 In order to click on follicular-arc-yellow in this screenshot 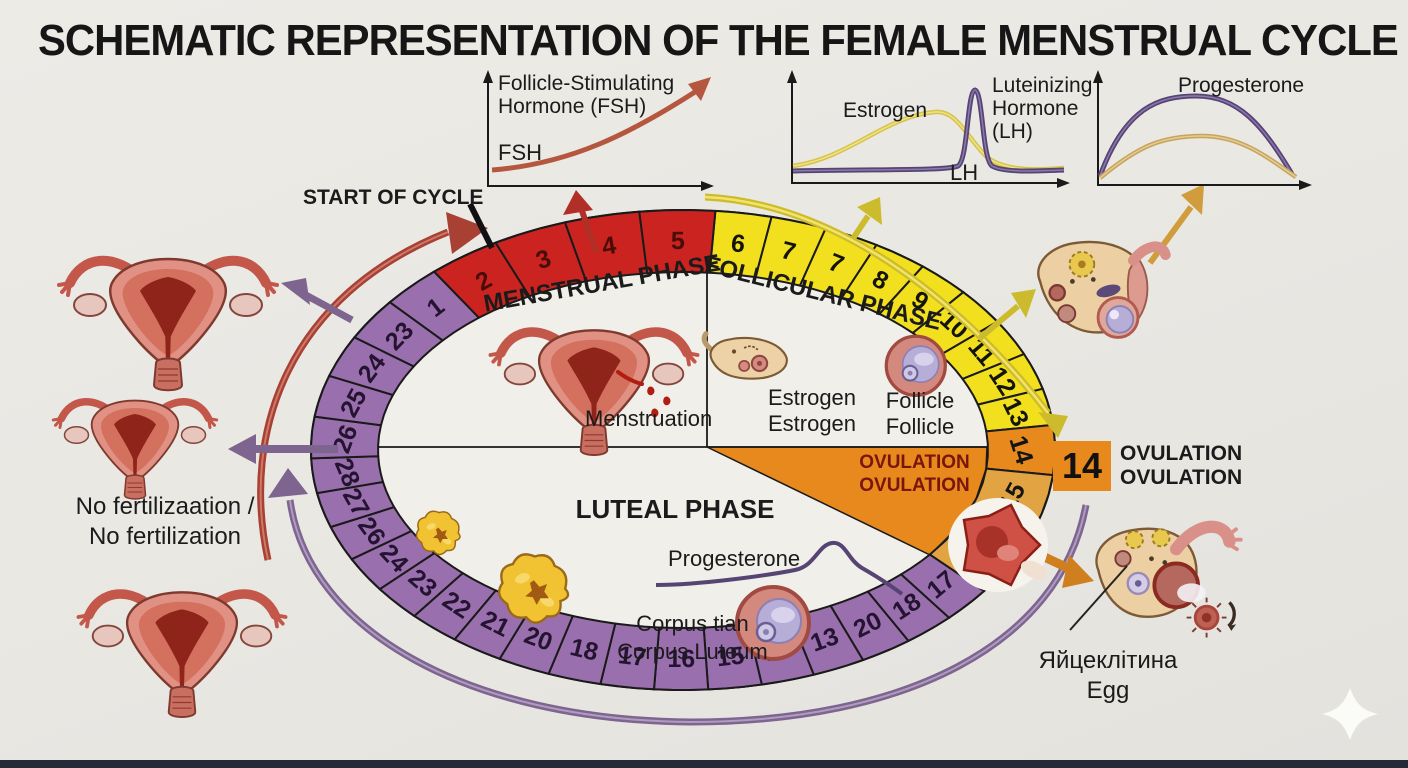, I will do `click(886, 315)`.